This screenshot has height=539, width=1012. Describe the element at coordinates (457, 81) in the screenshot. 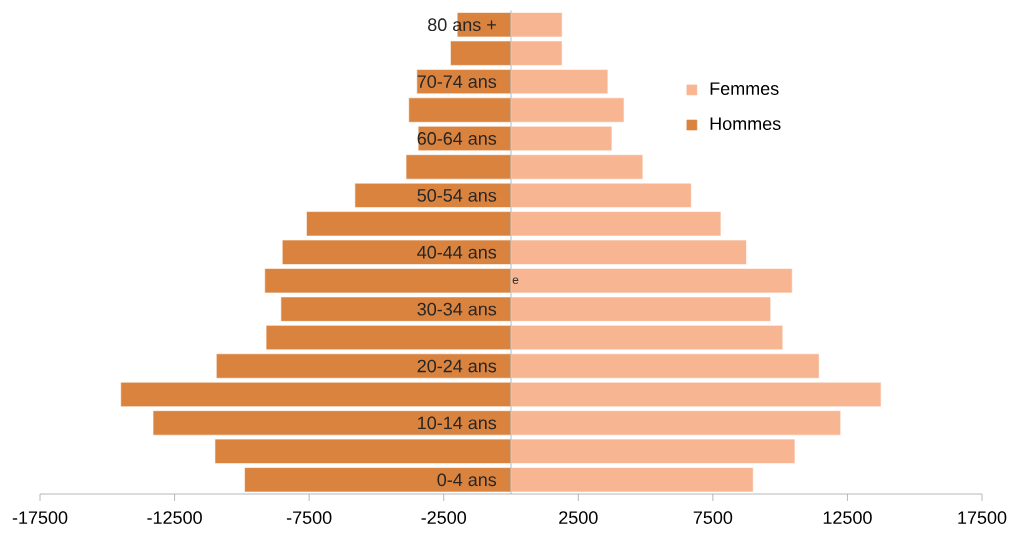

I see `y-tick-label: 70-74 ans` at that location.